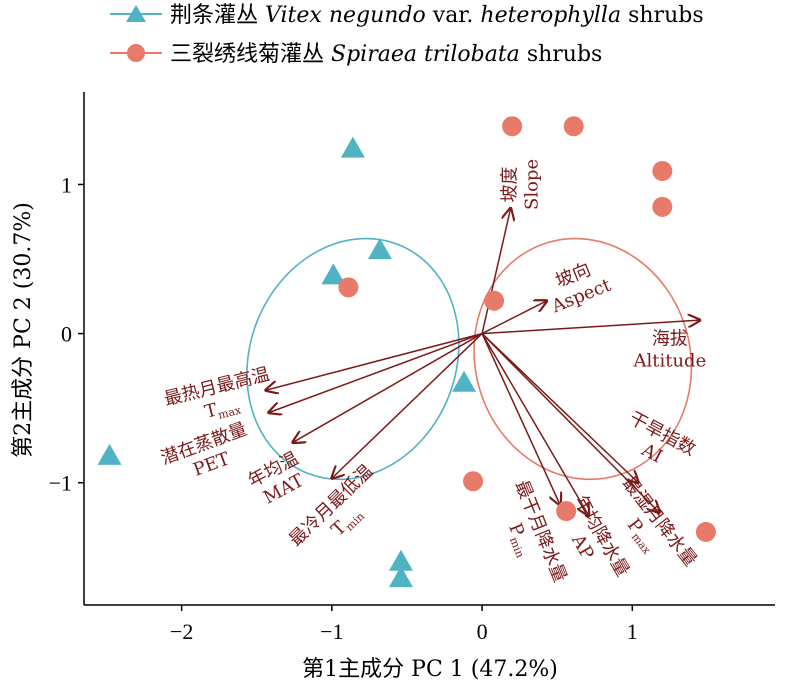 The image size is (800, 684). Describe the element at coordinates (632, 631) in the screenshot. I see `x-tick-label: 1` at that location.